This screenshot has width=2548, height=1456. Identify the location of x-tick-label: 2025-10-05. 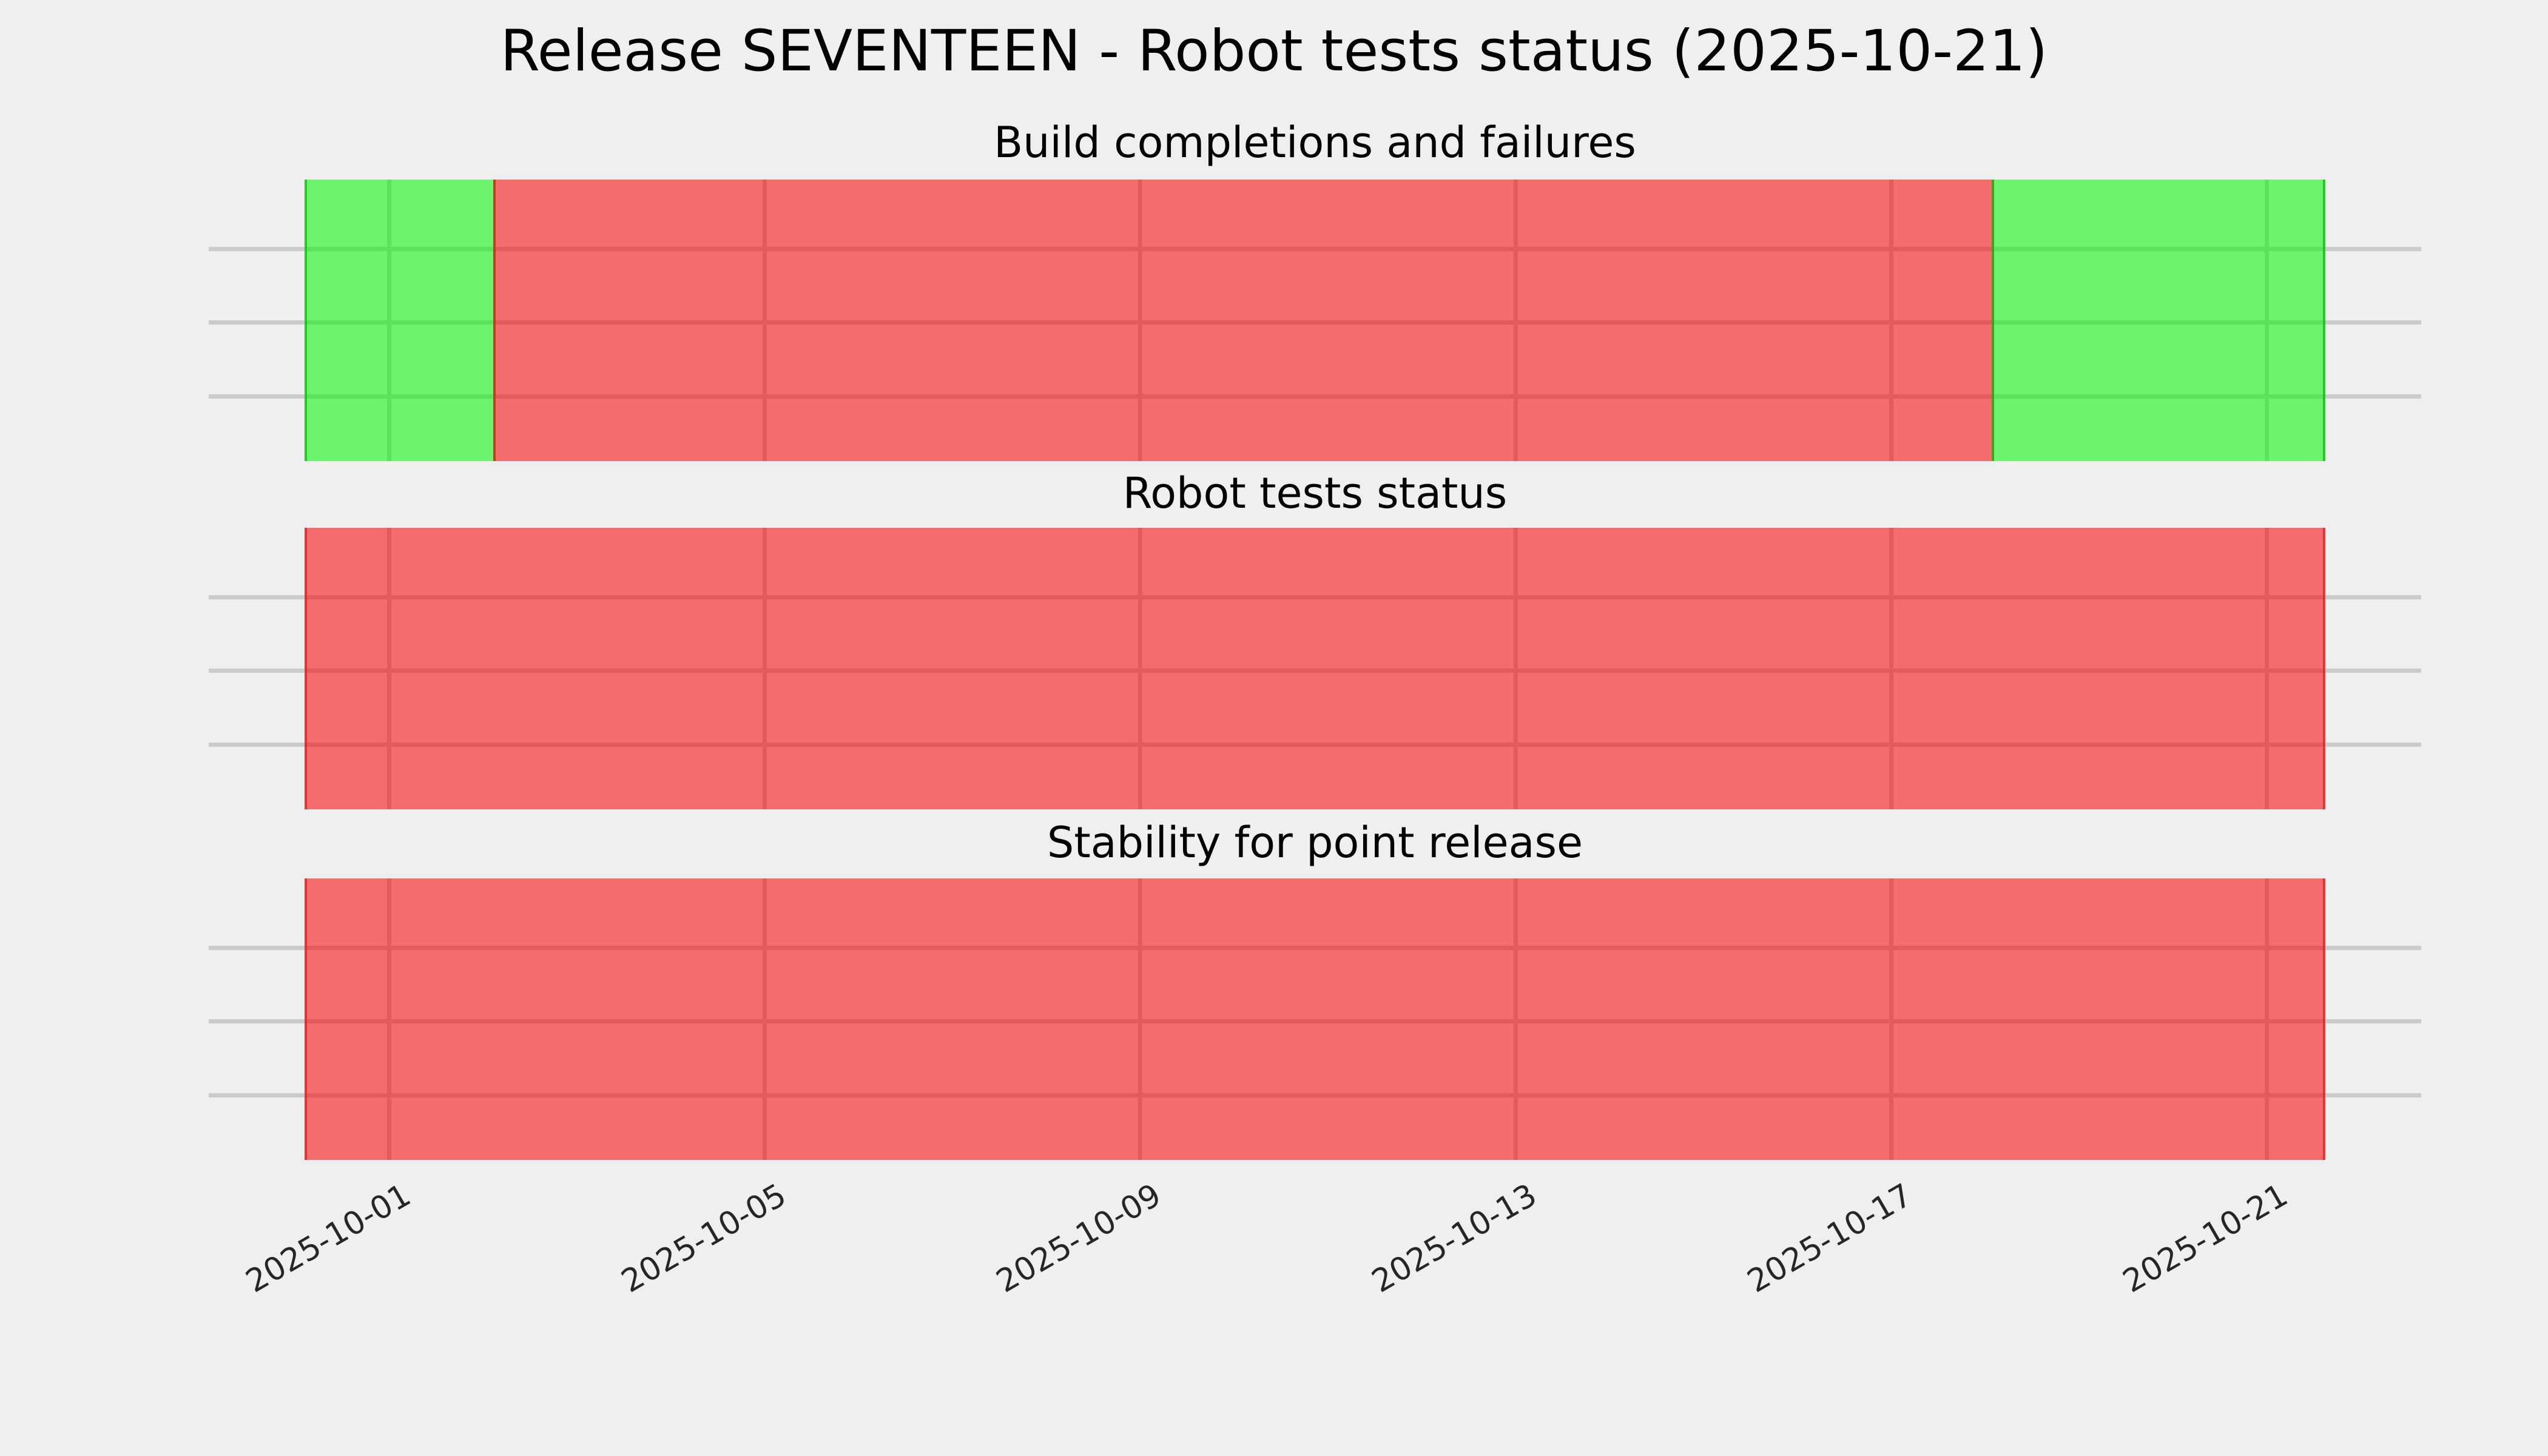
(703, 1239).